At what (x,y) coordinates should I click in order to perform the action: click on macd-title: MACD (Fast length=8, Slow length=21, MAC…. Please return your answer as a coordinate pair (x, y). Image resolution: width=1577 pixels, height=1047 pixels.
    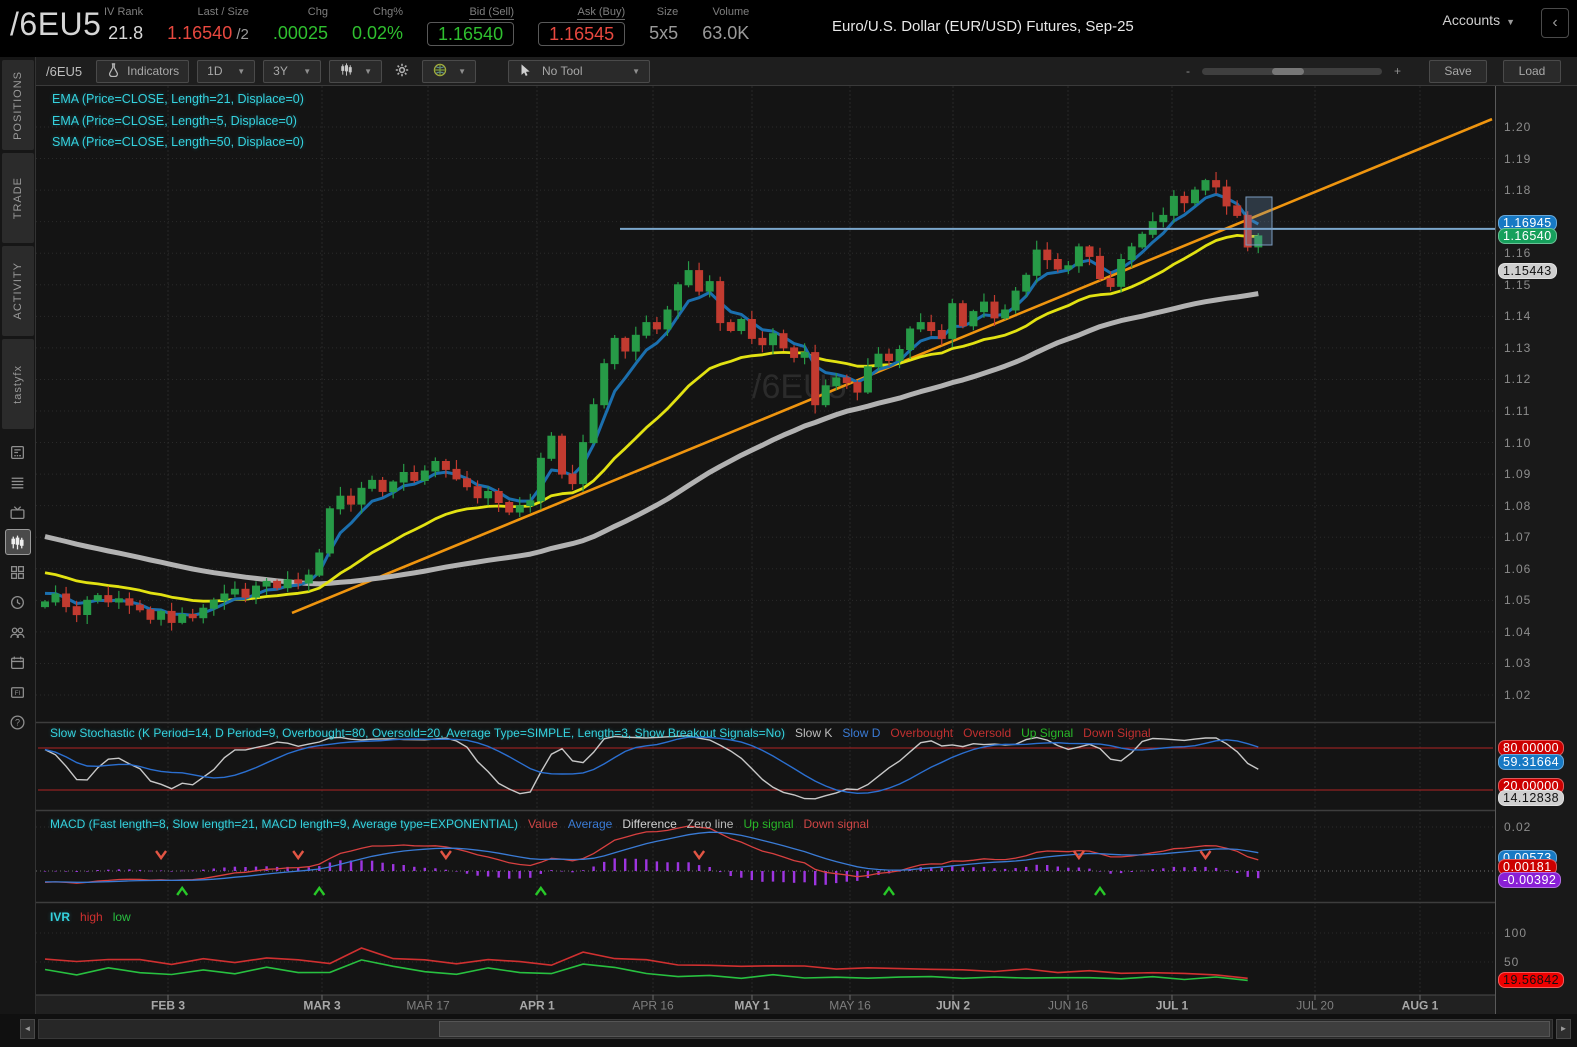
    Looking at the image, I should click on (284, 824).